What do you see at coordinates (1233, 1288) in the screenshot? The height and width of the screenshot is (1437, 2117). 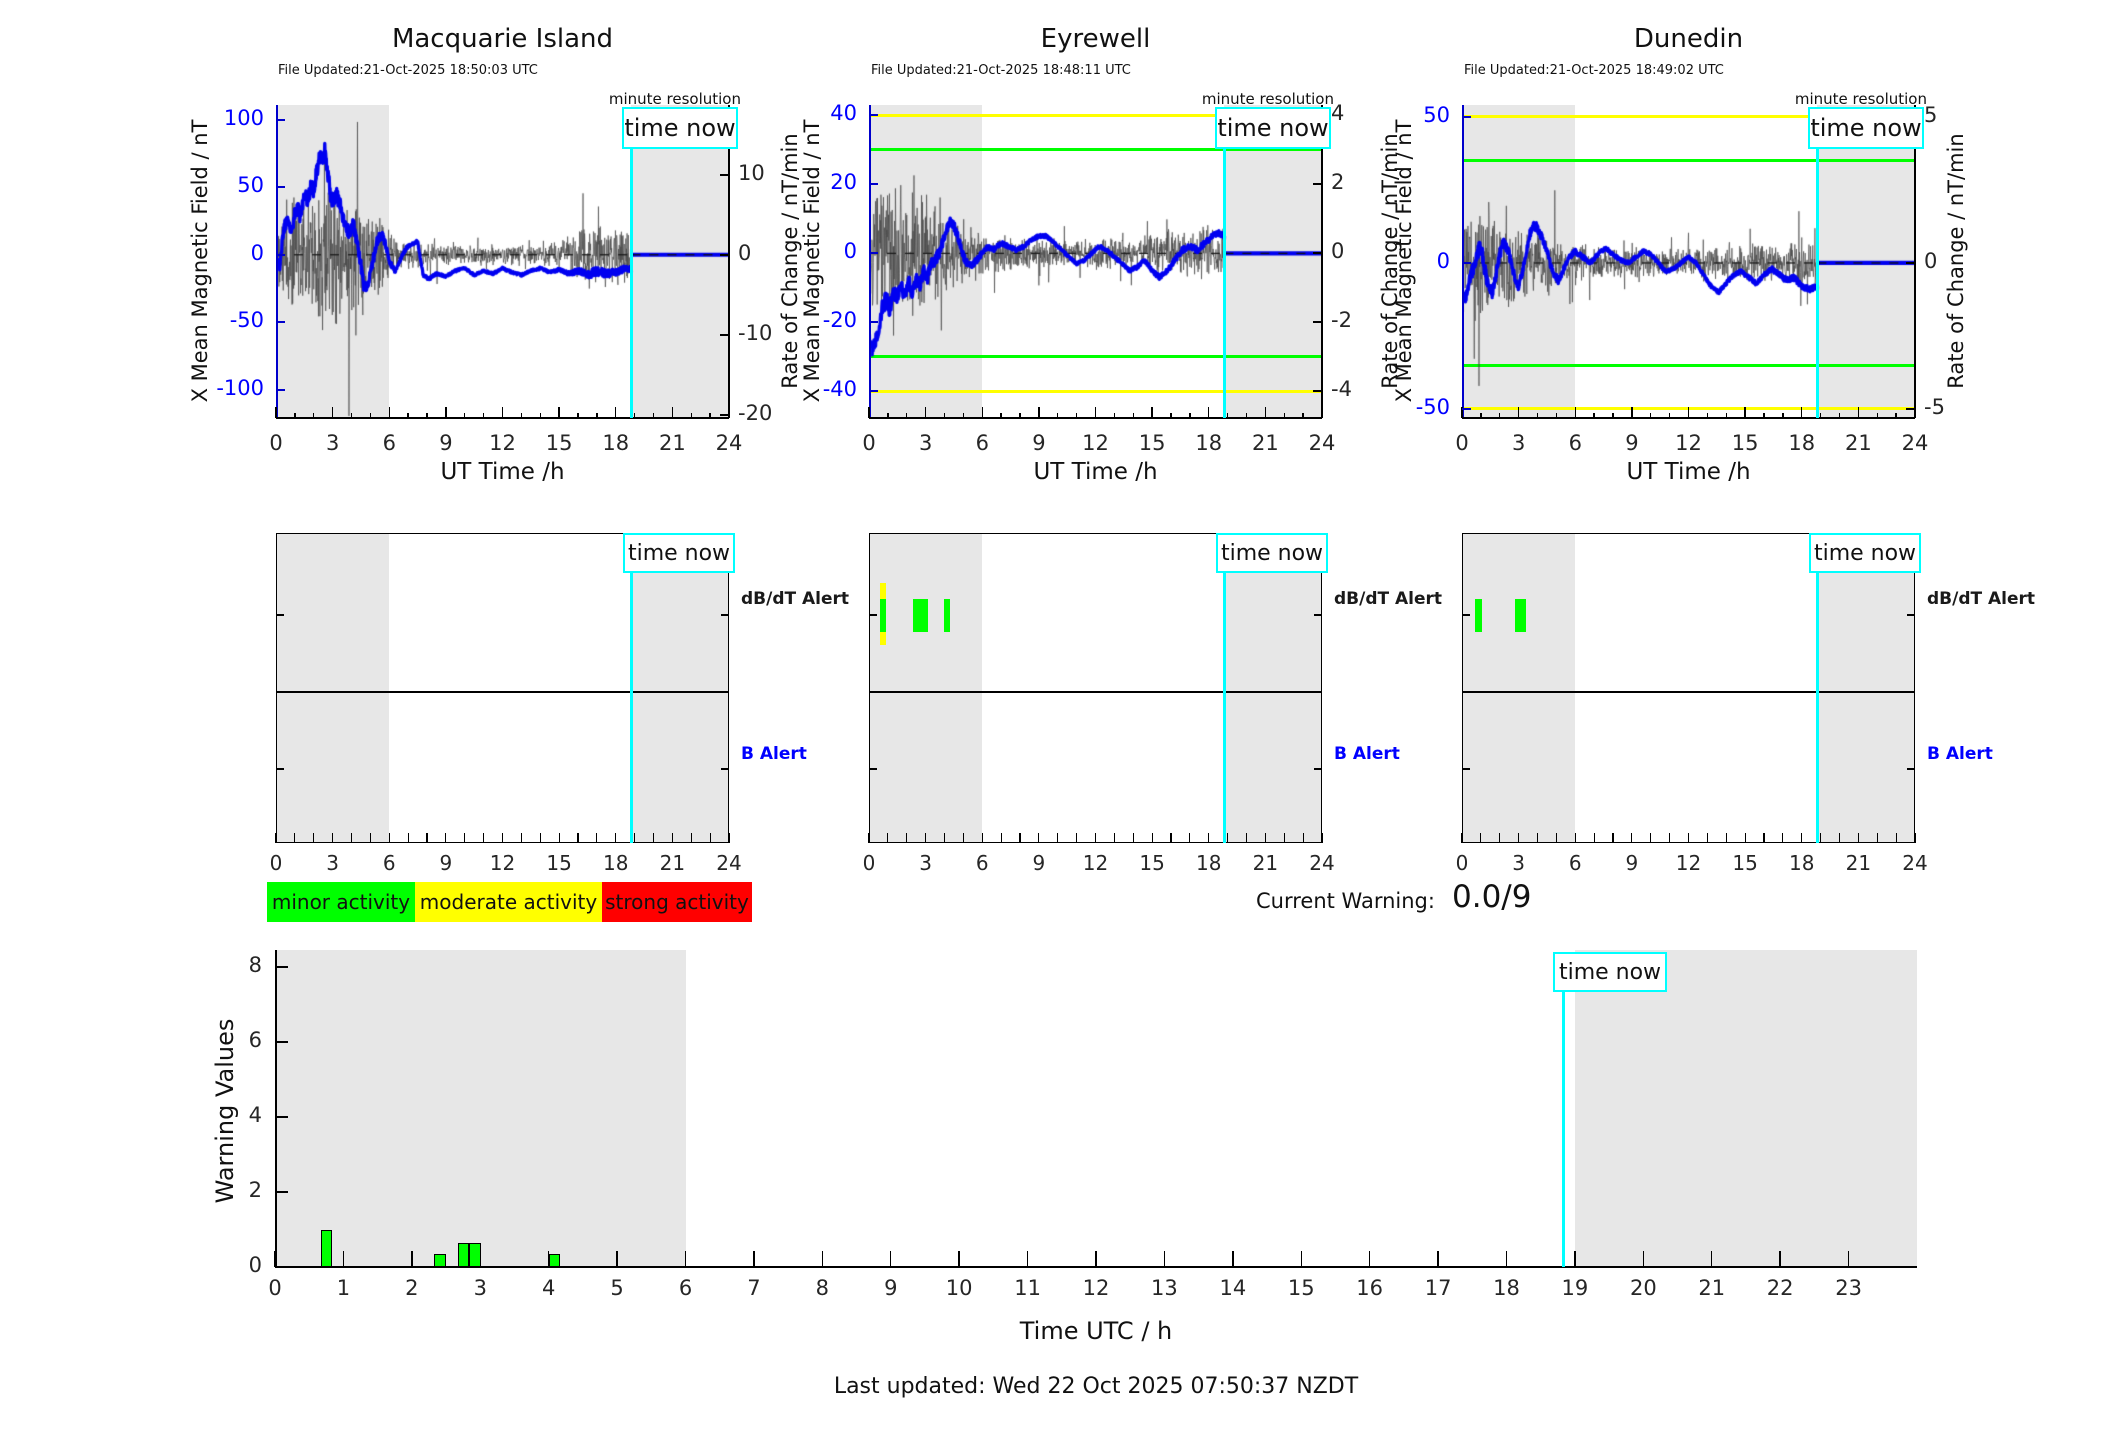 I see `warning-x-tick-label: 14` at bounding box center [1233, 1288].